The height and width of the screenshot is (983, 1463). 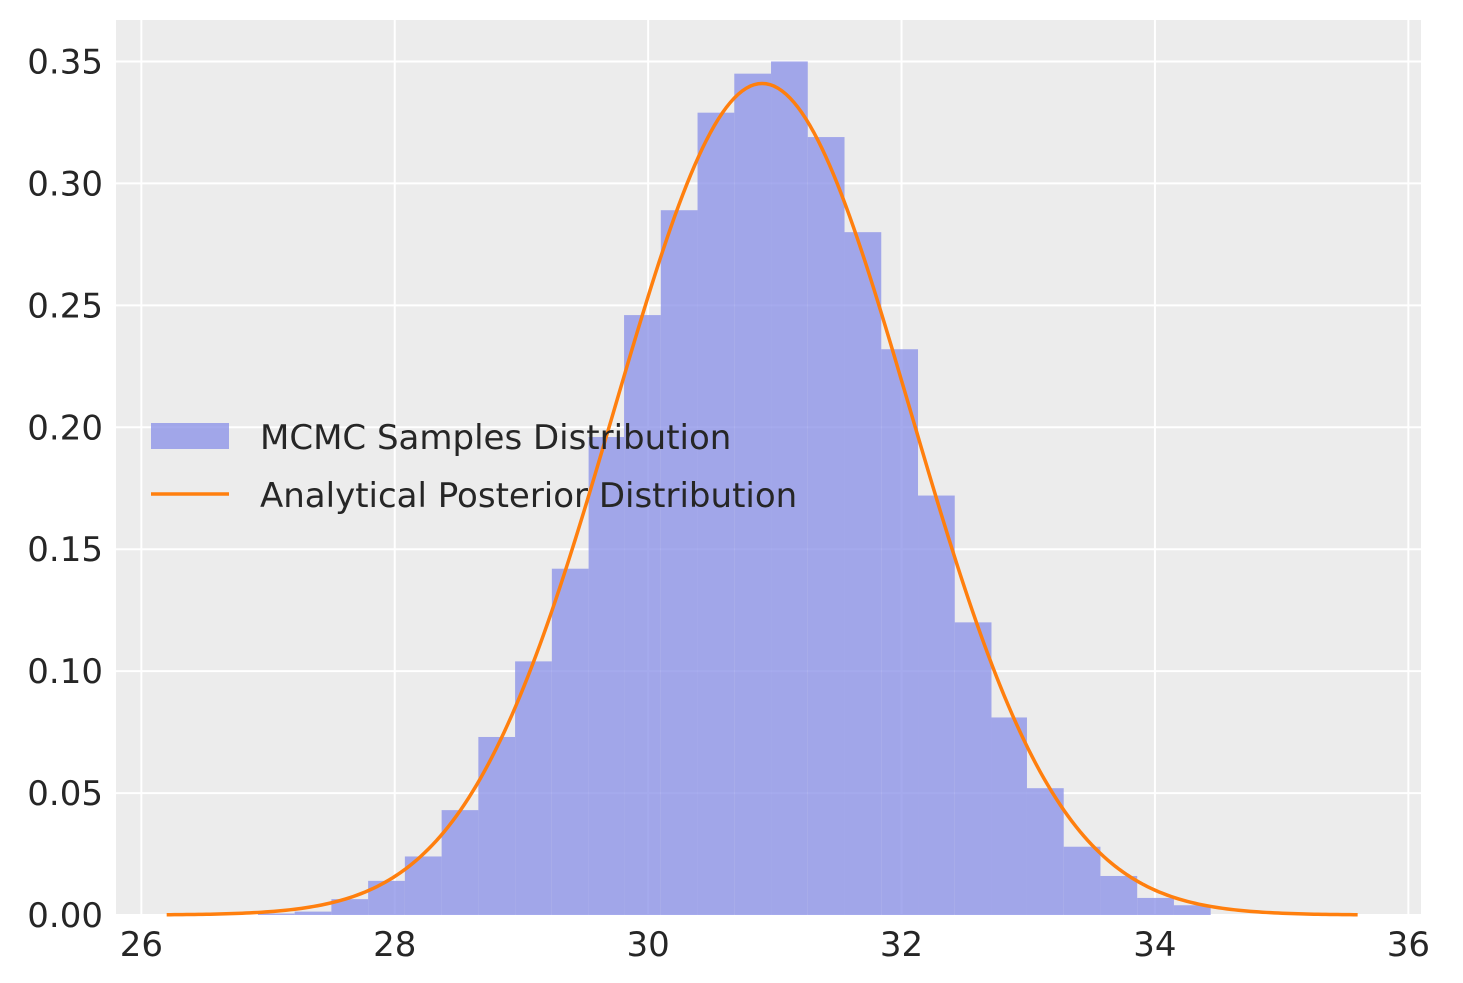 What do you see at coordinates (65, 489) in the screenshot?
I see `y-axis-ticks: 0.00 0.05 0.10 0.15 0.20 0.25 0.30 0.35` at bounding box center [65, 489].